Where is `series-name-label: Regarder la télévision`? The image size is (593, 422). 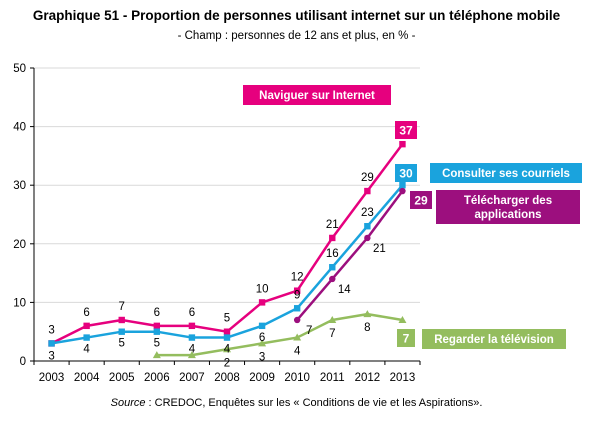 series-name-label: Regarder la télévision is located at coordinates (494, 340).